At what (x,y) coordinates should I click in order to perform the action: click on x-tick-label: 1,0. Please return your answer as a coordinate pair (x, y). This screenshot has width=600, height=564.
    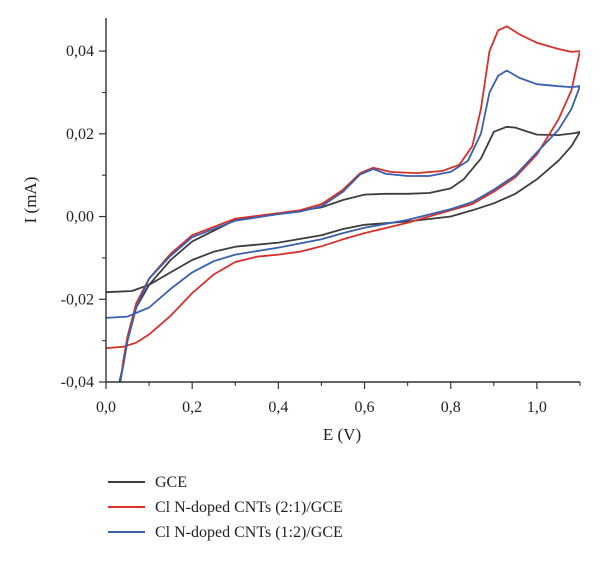
    Looking at the image, I should click on (537, 407).